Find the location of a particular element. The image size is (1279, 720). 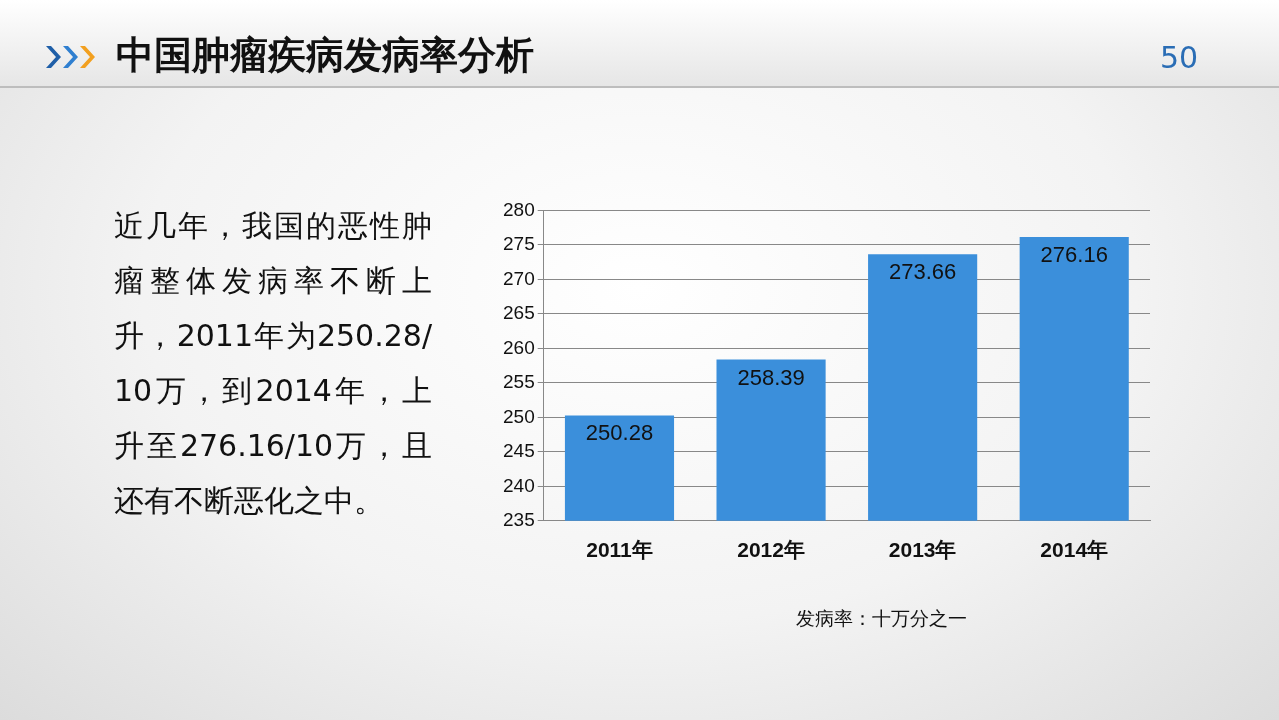

y-tick-label: 280 is located at coordinates (519, 209).